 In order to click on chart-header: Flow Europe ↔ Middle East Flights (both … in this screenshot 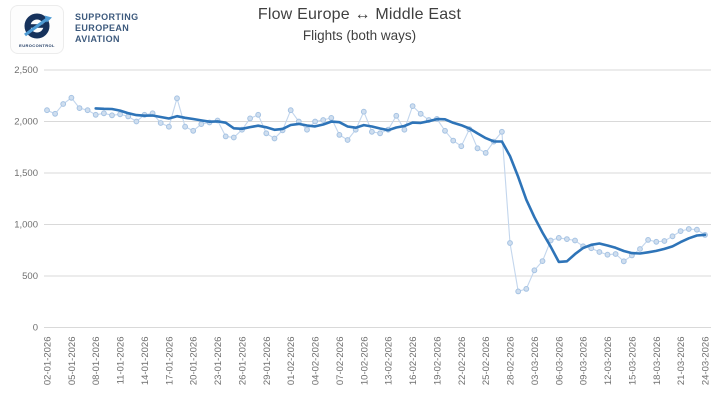, I will do `click(359, 24)`.